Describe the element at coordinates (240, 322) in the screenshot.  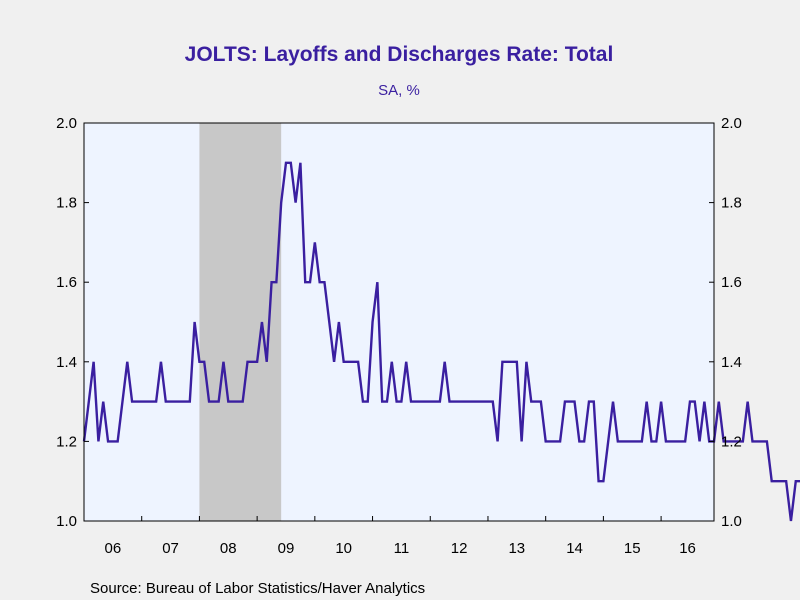
I see `recession-band` at that location.